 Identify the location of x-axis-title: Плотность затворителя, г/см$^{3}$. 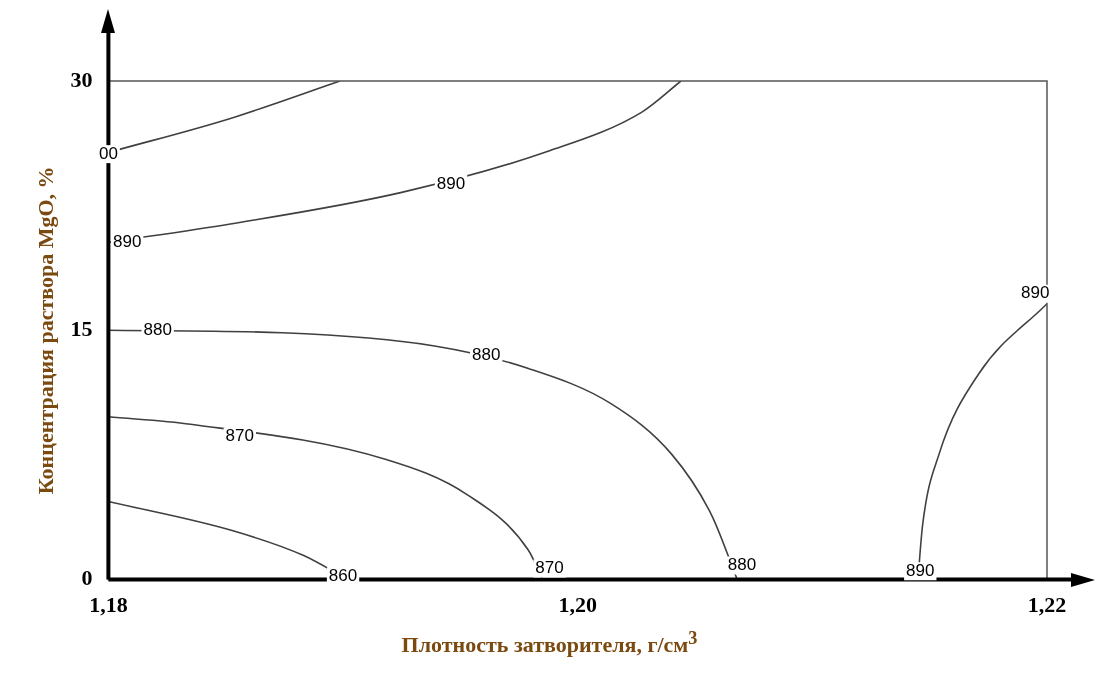
(549, 643).